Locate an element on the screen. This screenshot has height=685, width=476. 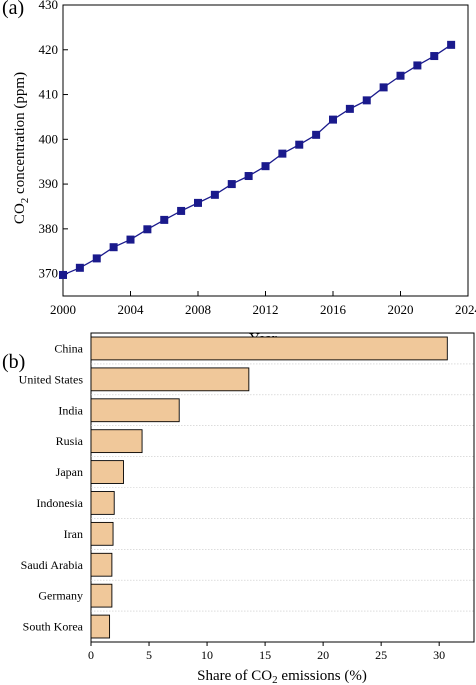
category-label: South Korea is located at coordinates (53, 627).